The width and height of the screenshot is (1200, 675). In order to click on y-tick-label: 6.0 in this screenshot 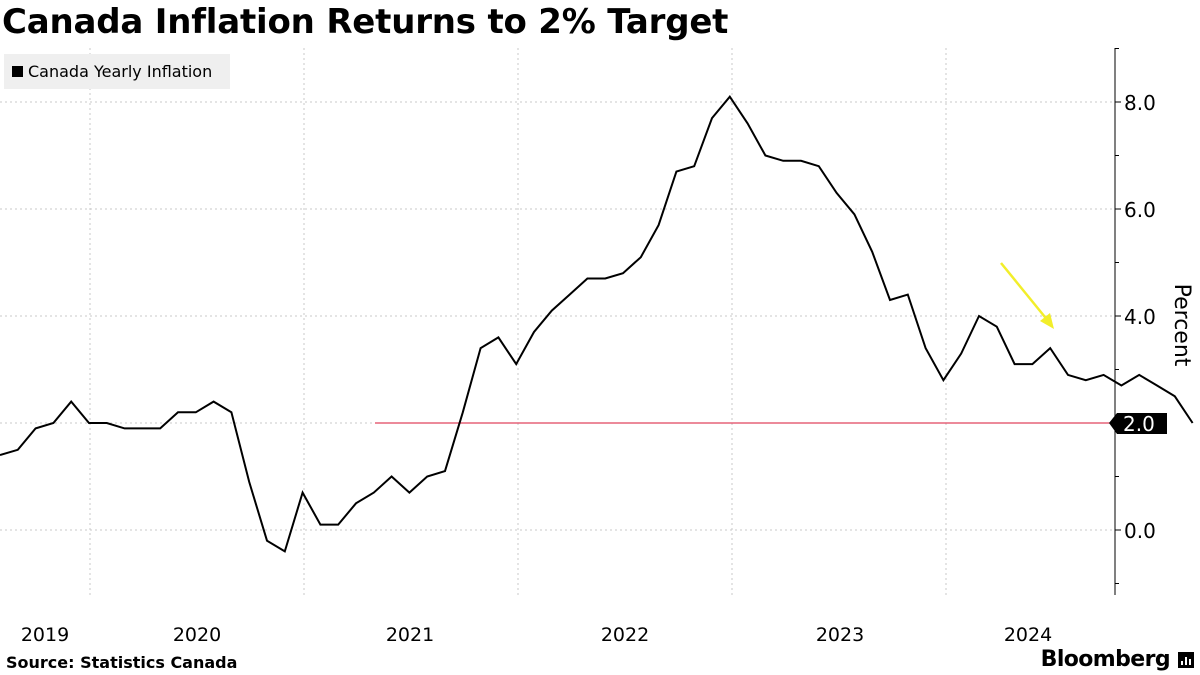, I will do `click(1140, 210)`.